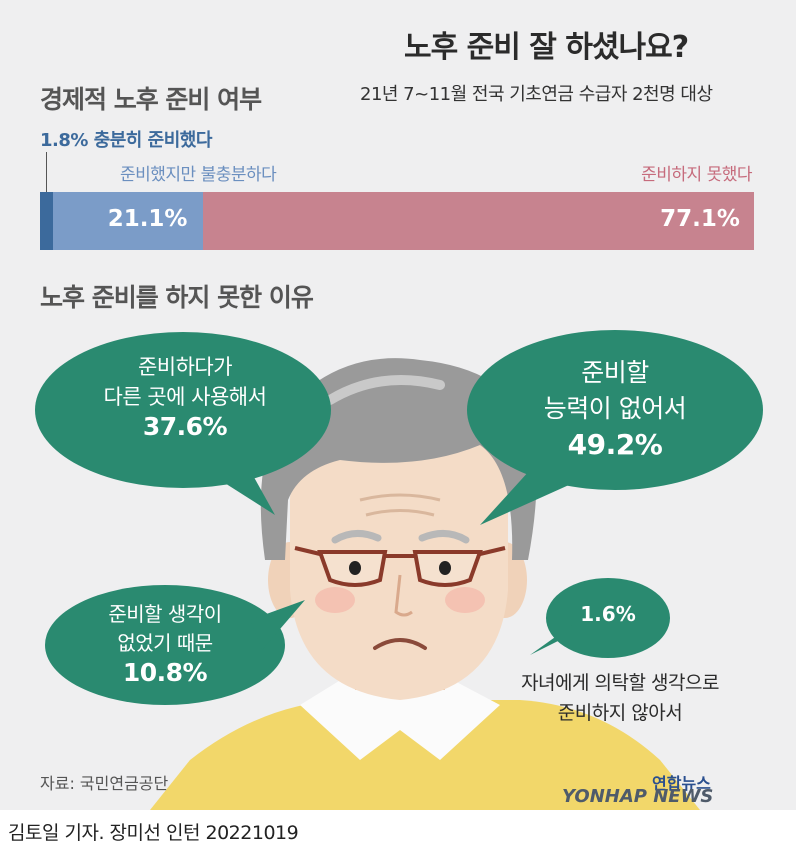 This screenshot has height=848, width=796. Describe the element at coordinates (700, 219) in the screenshot. I see `value-not-prepared: 77.1%` at that location.